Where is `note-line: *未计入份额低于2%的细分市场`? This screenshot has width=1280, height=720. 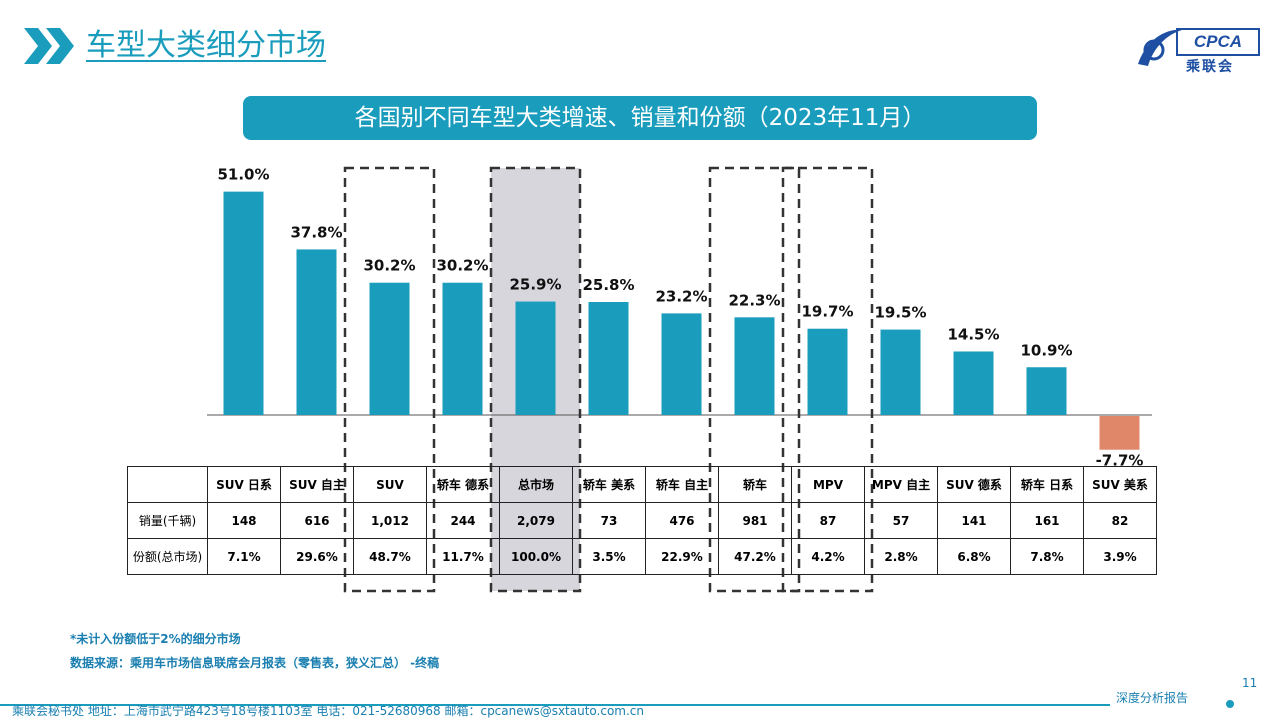
note-line: *未计入份额低于2%的细分市场 is located at coordinates (155, 639).